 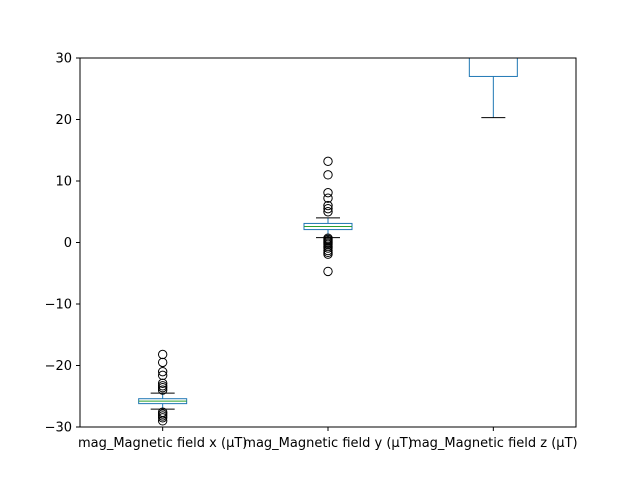 I want to click on y-tick-label: 10, so click(x=63, y=182).